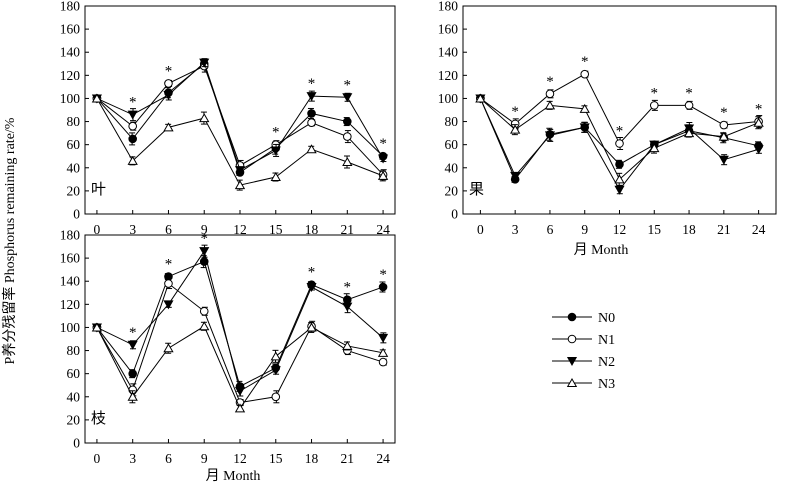  I want to click on panel-label: 枝, so click(98, 418).